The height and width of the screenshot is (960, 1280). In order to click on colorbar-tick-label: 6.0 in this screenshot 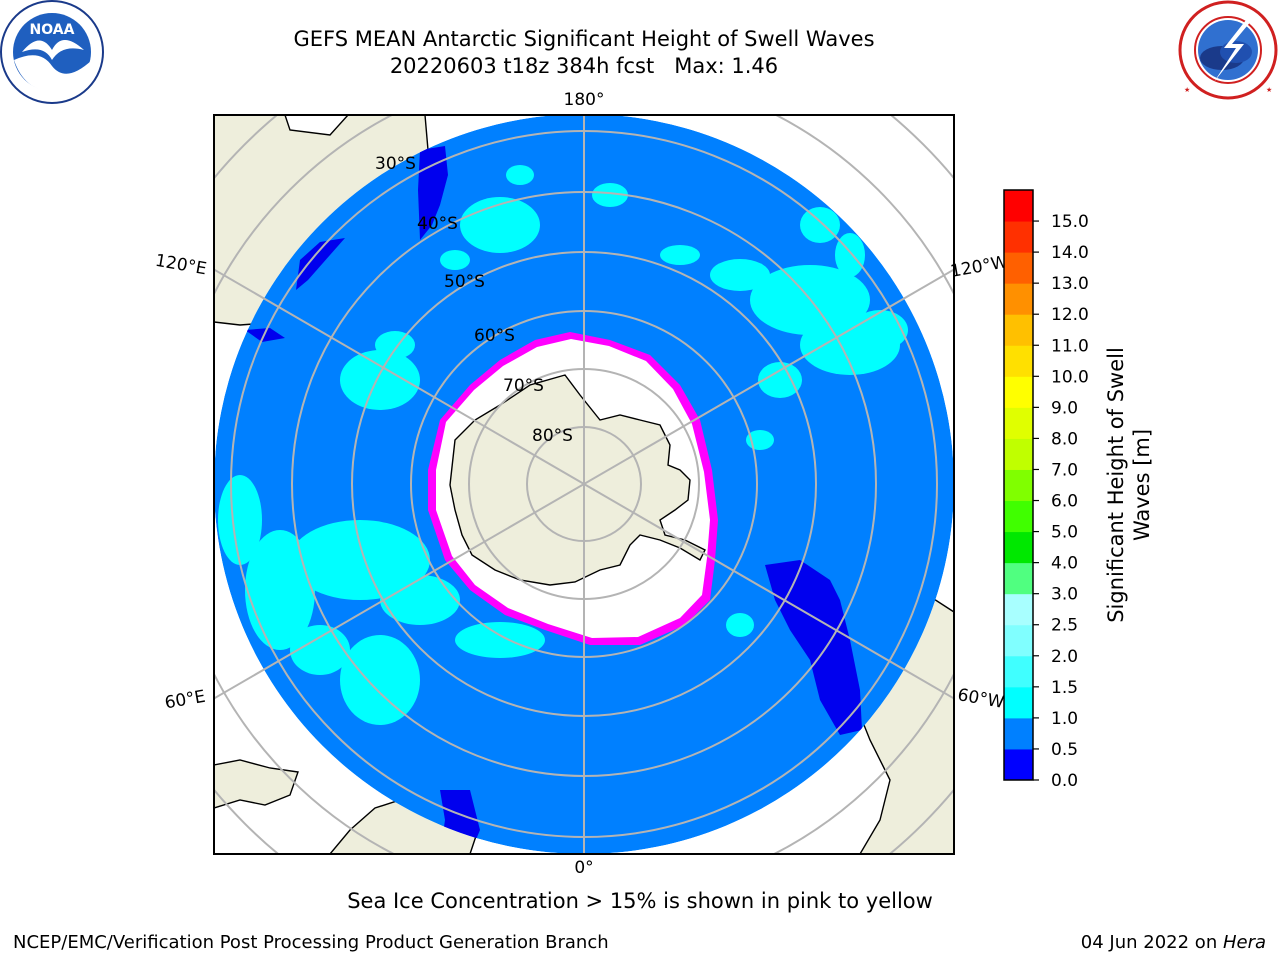, I will do `click(1064, 502)`.